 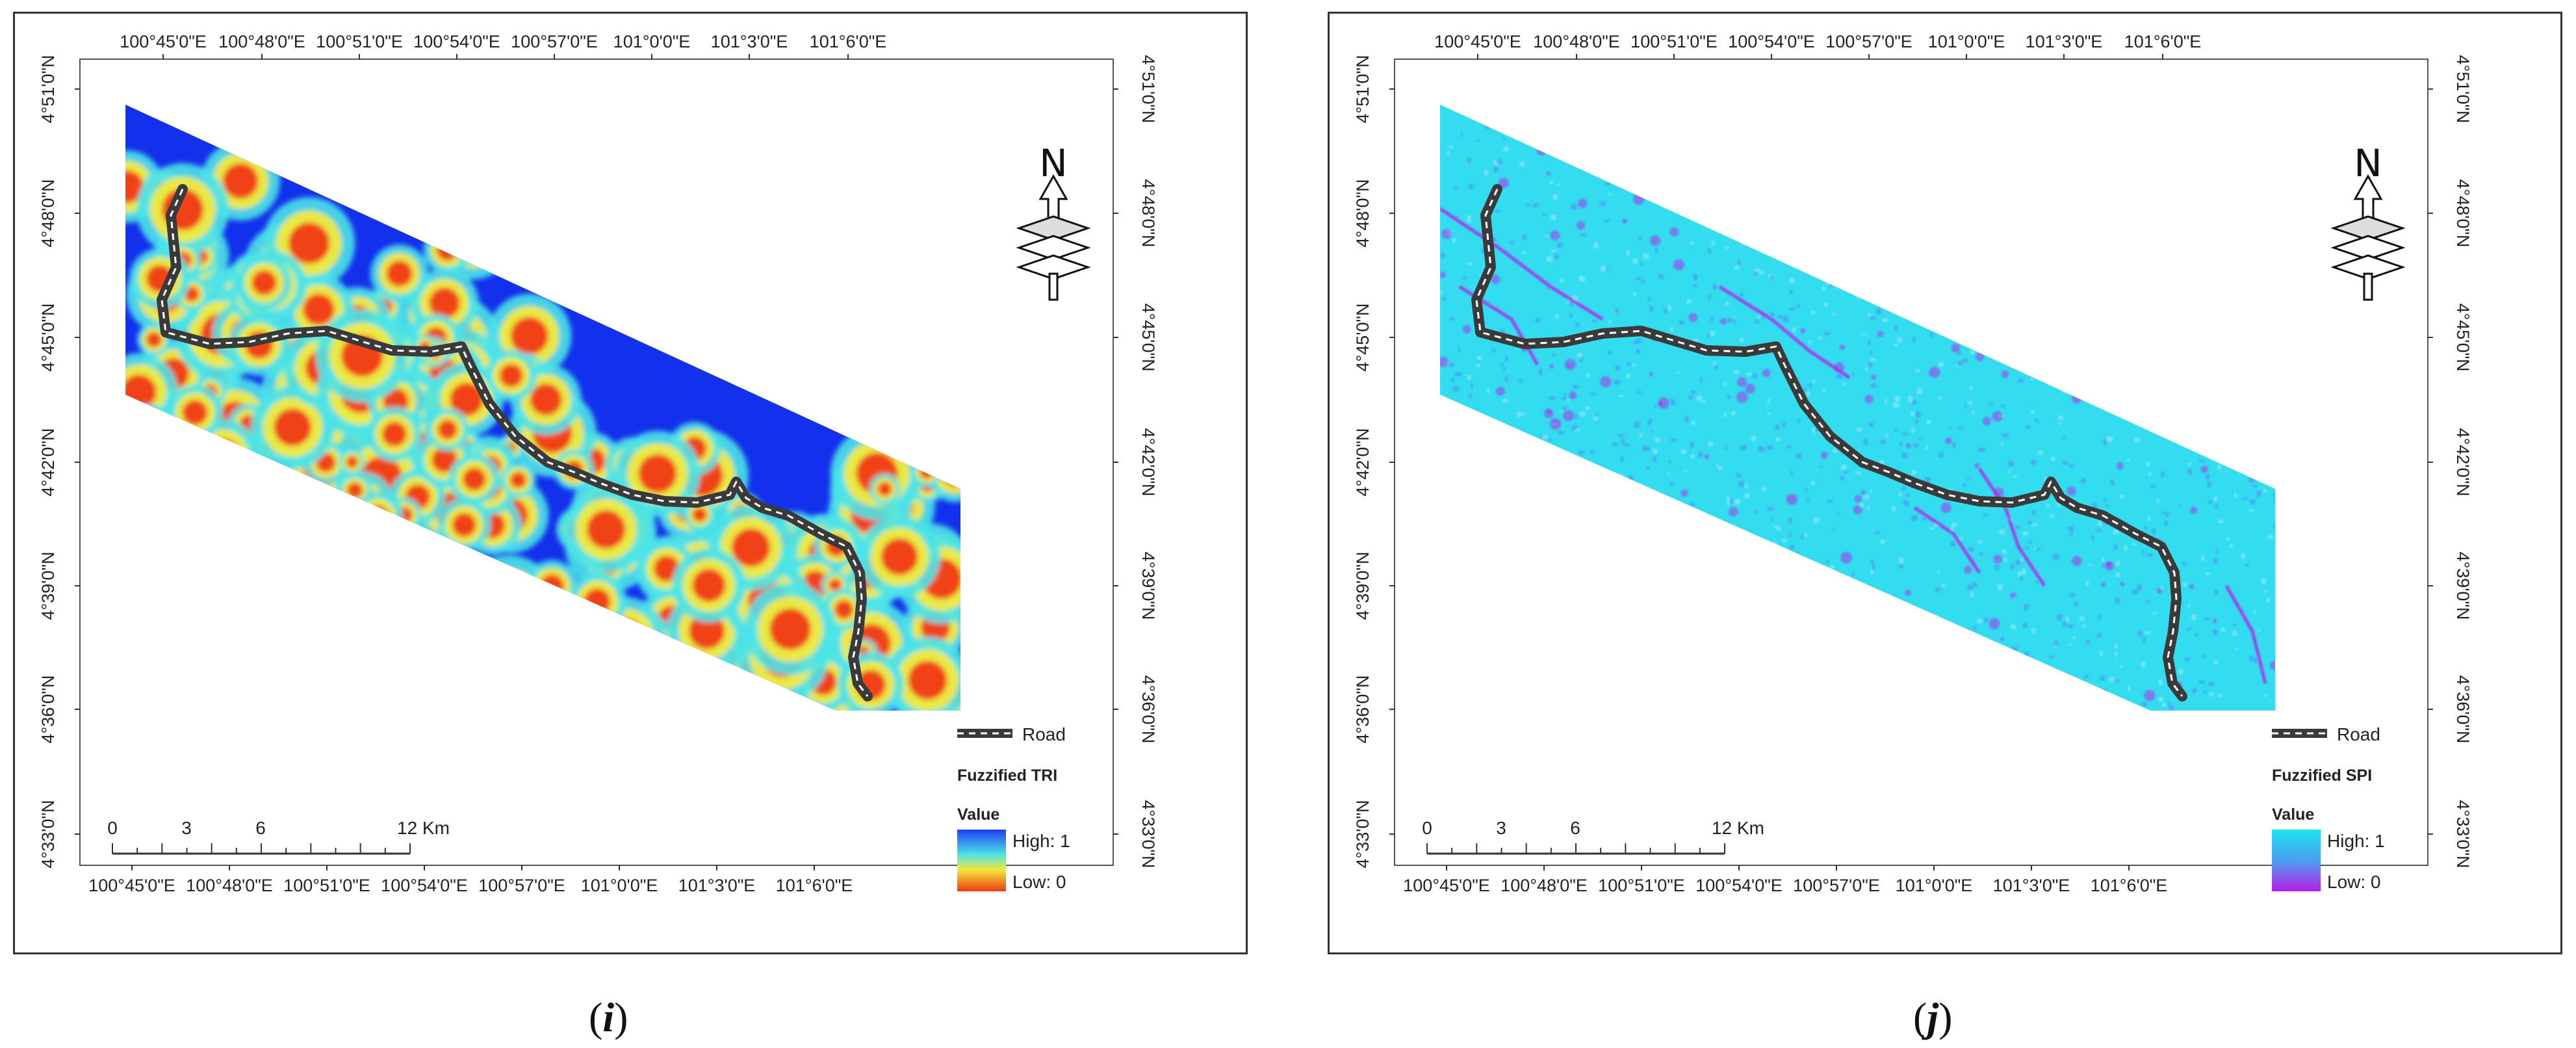 I want to click on caption-letter-j: j, so click(x=1933, y=1017).